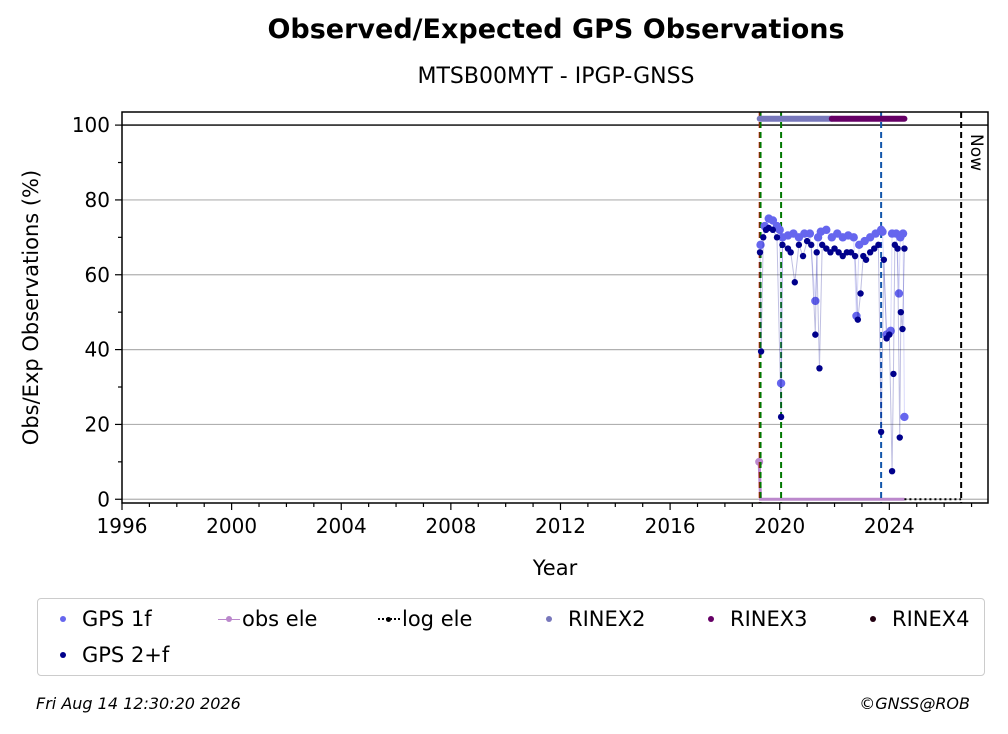  What do you see at coordinates (31, 307) in the screenshot?
I see `y-axis-label: Obs/Exp Observations (%)` at bounding box center [31, 307].